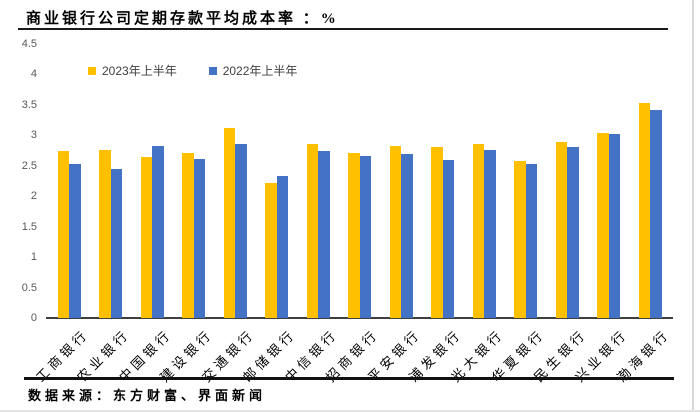 This screenshot has width=700, height=412. Describe the element at coordinates (29, 287) in the screenshot. I see `y-tick-label: 0.5` at that location.